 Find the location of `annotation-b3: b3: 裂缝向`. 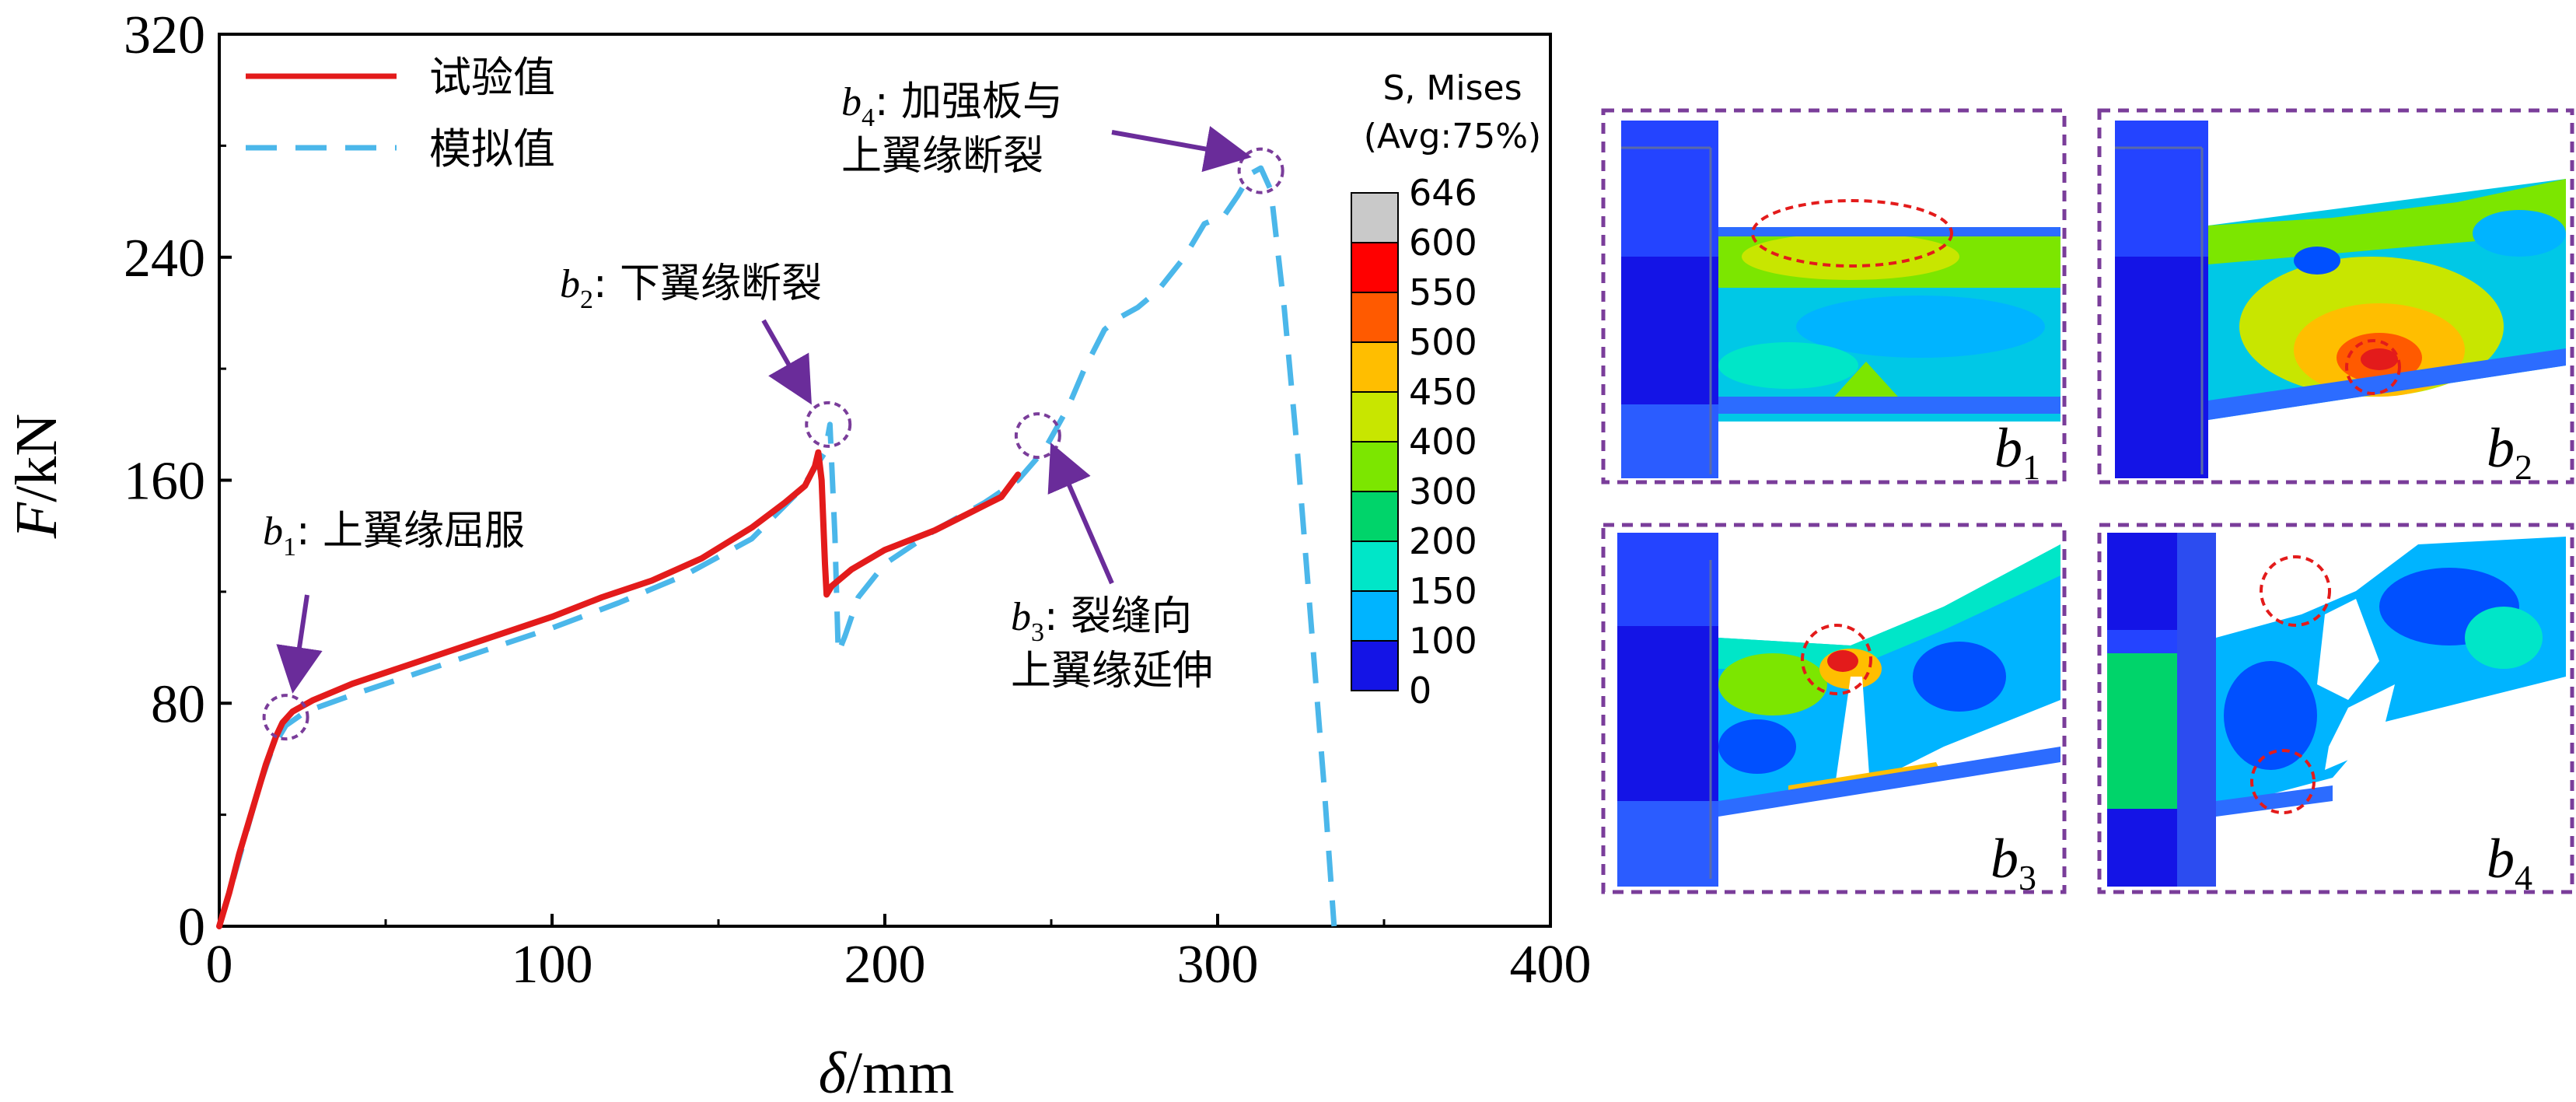

annotation-b3: b3: 裂缝向 is located at coordinates (1101, 620).